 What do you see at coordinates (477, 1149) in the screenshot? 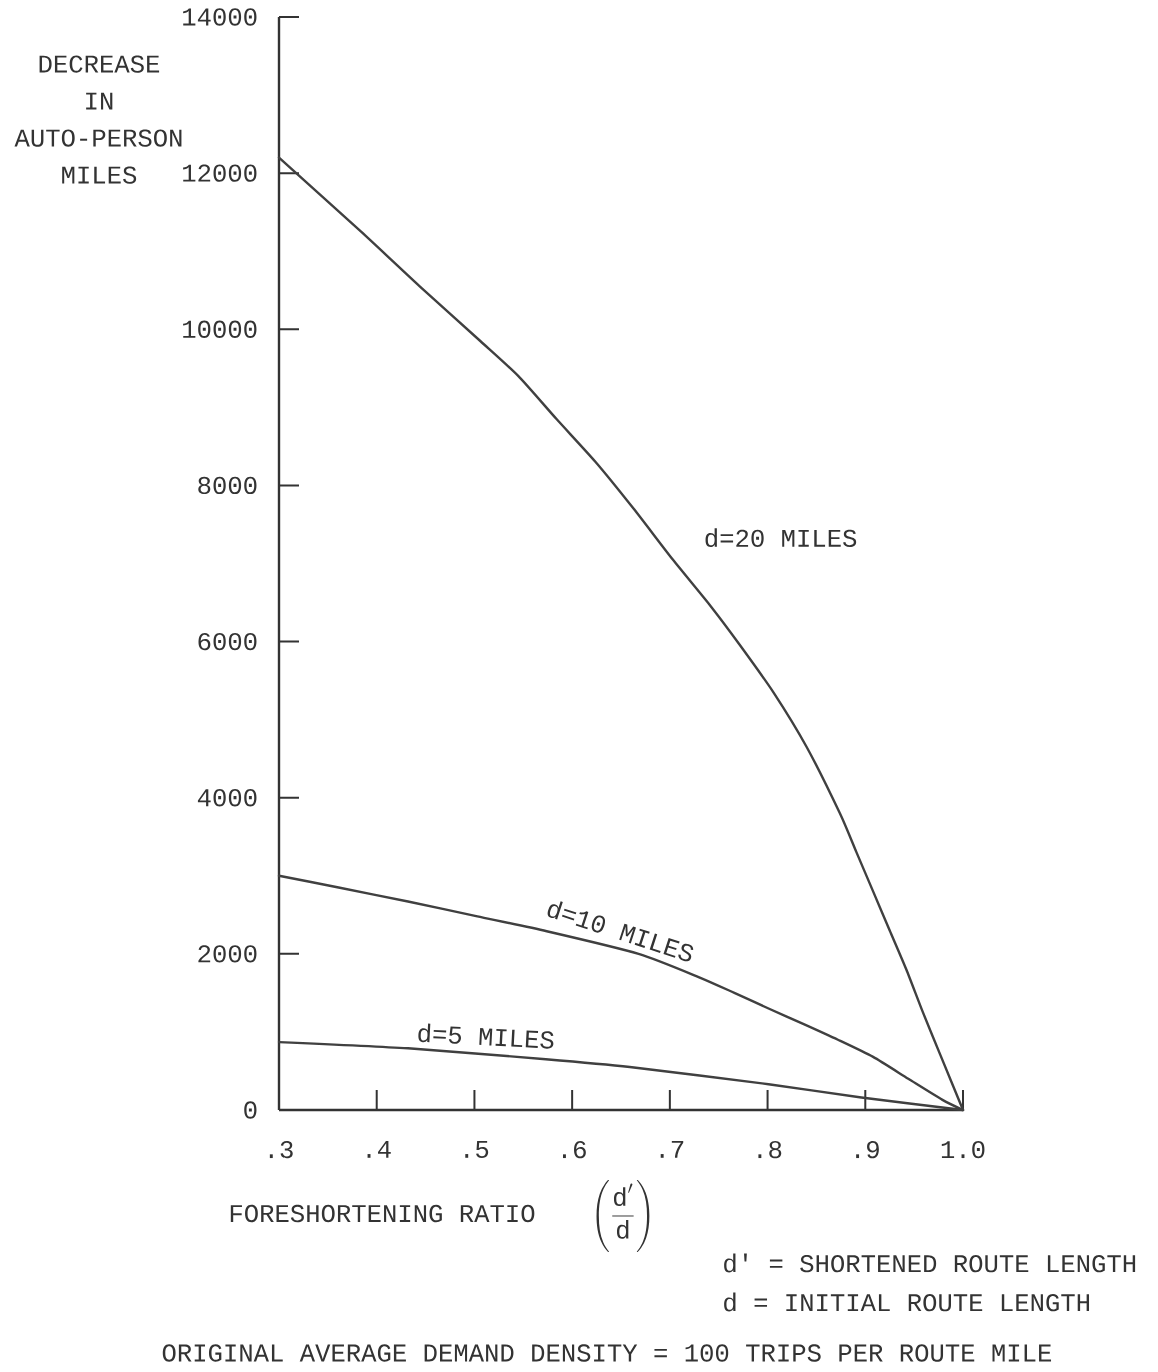
I see `x-tick-label: .5` at bounding box center [477, 1149].